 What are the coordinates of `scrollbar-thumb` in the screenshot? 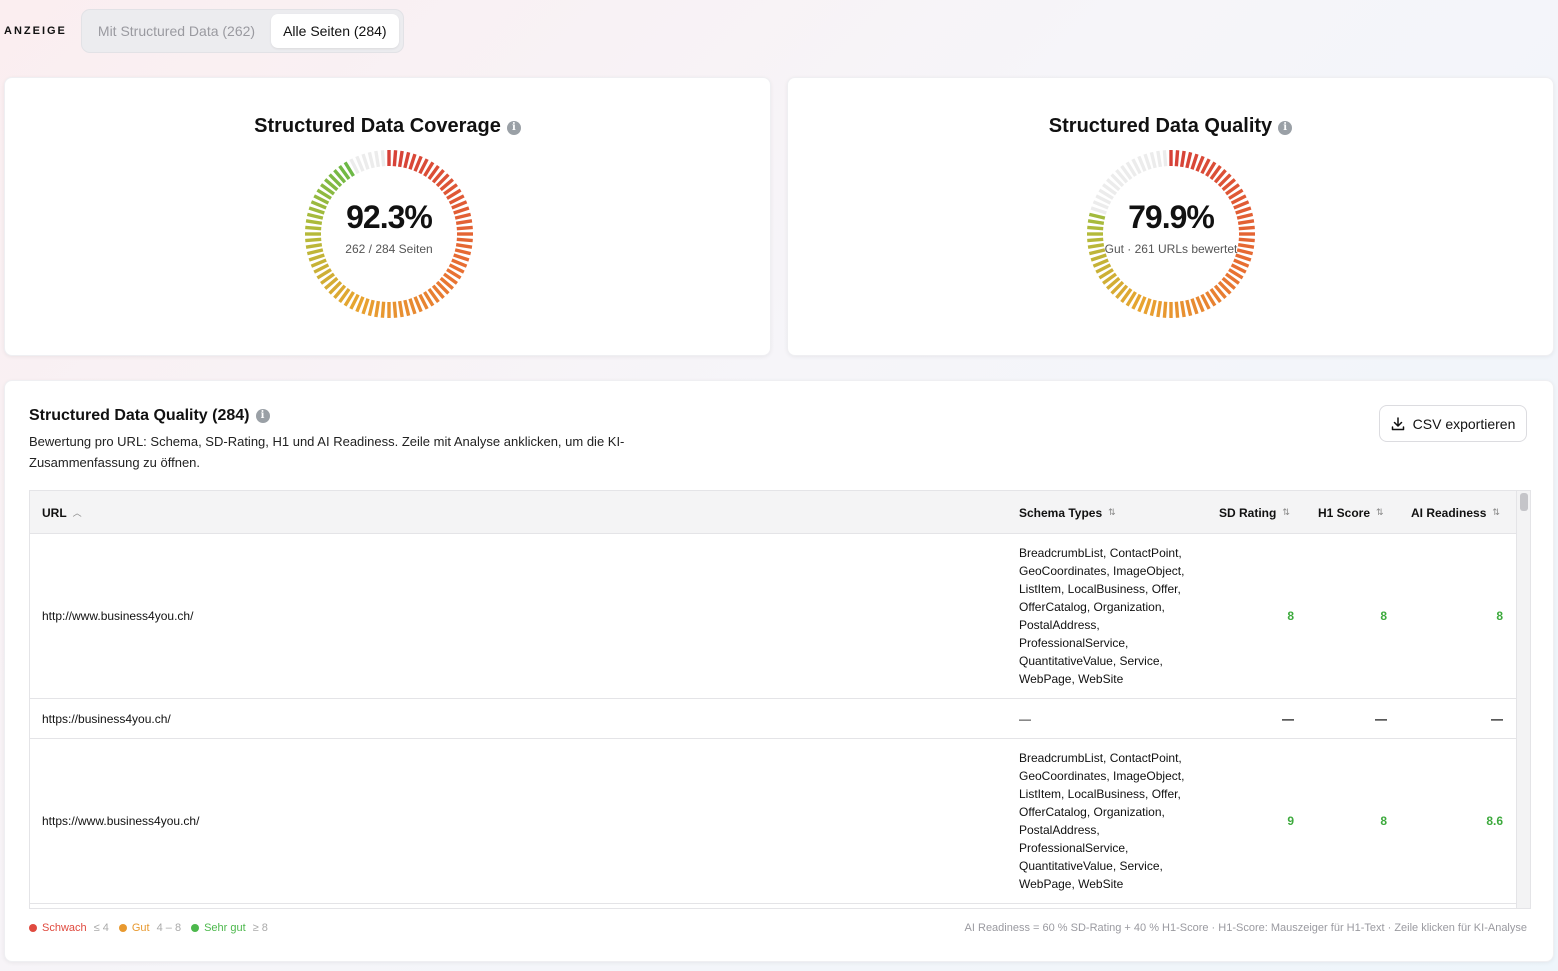 It's located at (1524, 502).